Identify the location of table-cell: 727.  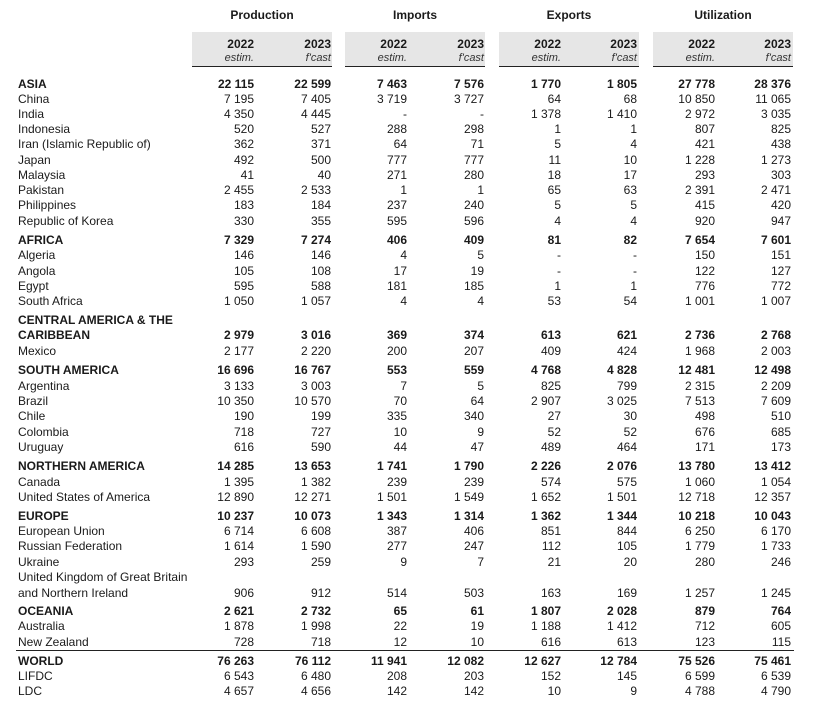
(320, 432).